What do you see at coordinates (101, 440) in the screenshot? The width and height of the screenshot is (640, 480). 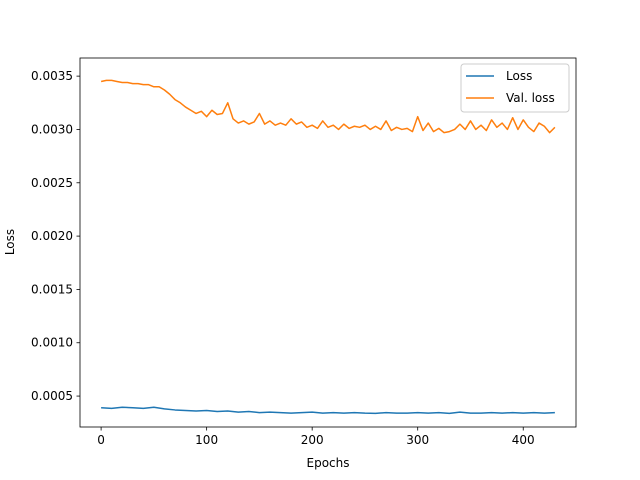 I see `x-tick-label: 0` at bounding box center [101, 440].